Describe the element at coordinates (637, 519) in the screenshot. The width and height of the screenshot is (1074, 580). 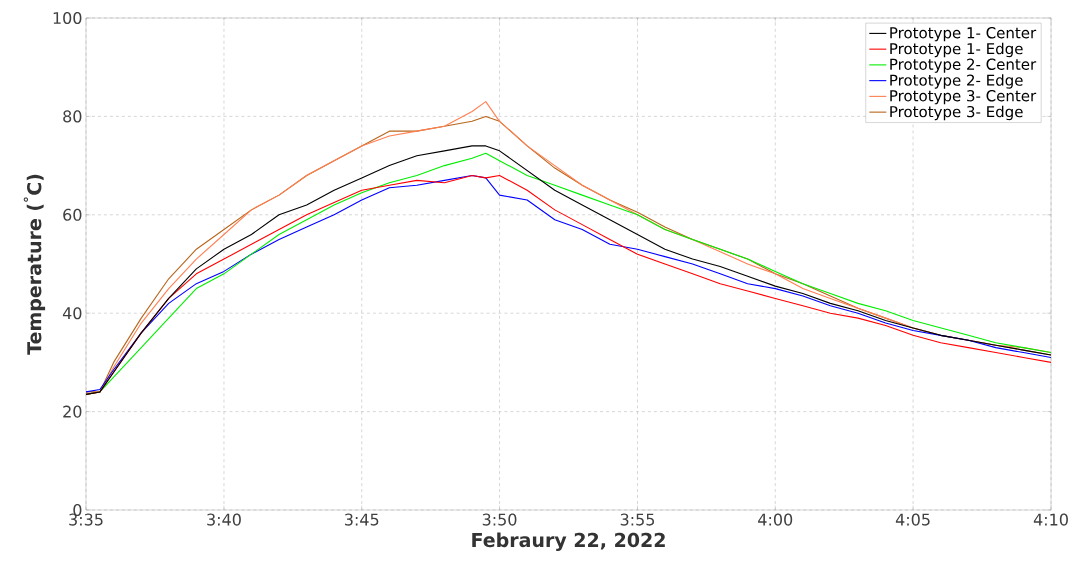
I see `x-tick-label: 3:55` at that location.